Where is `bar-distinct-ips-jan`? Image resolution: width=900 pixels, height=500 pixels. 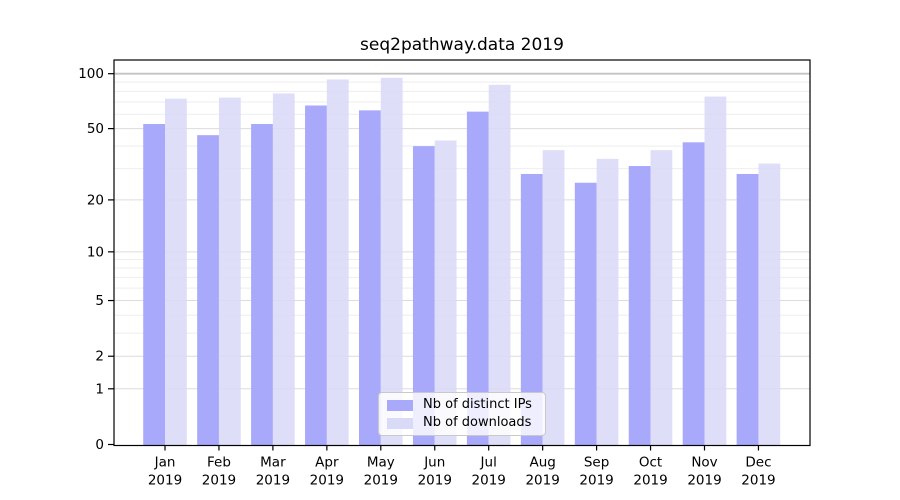 bar-distinct-ips-jan is located at coordinates (154, 285).